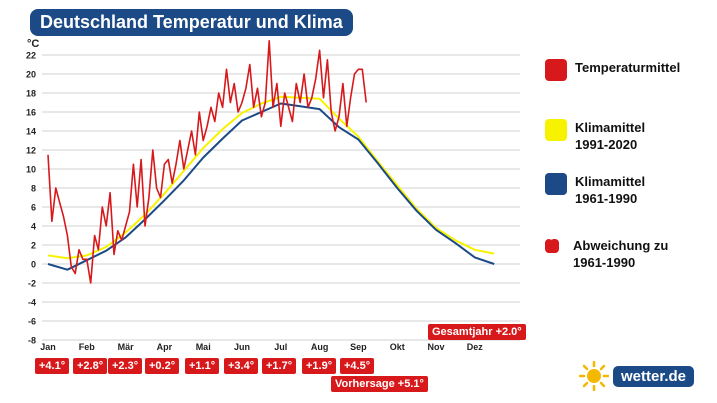 This screenshot has width=717, height=403. Describe the element at coordinates (654, 376) in the screenshot. I see `brand-logo-text: wetter.de` at that location.